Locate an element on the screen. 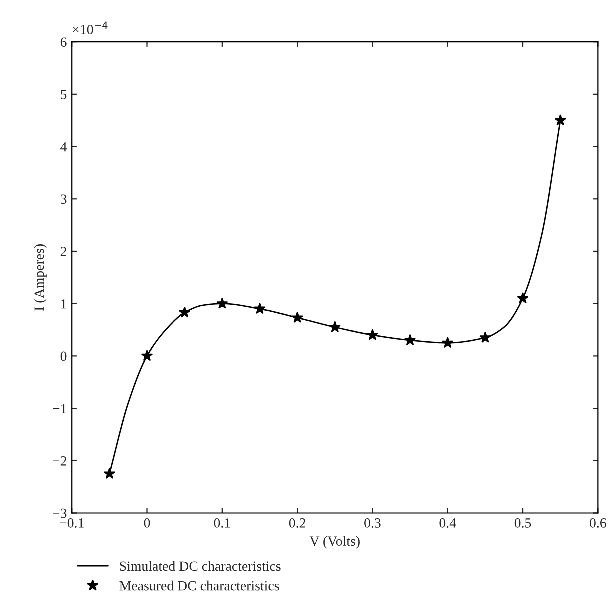 The image size is (611, 601). x-tick-label: −0.1 is located at coordinates (72, 523).